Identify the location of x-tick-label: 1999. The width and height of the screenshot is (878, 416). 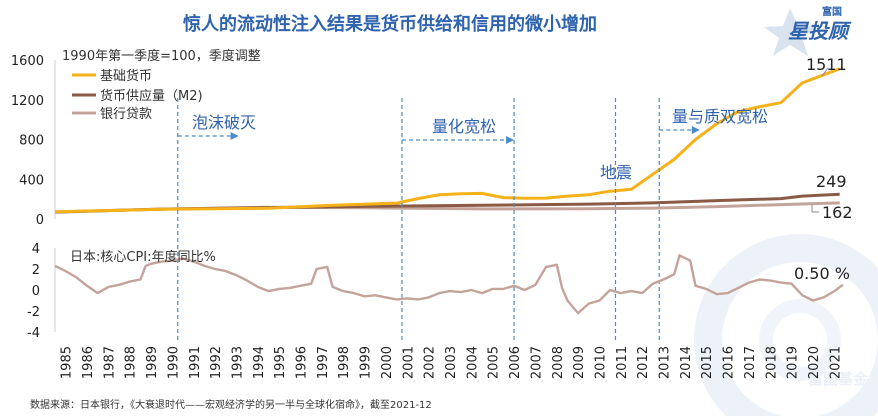
(366, 362).